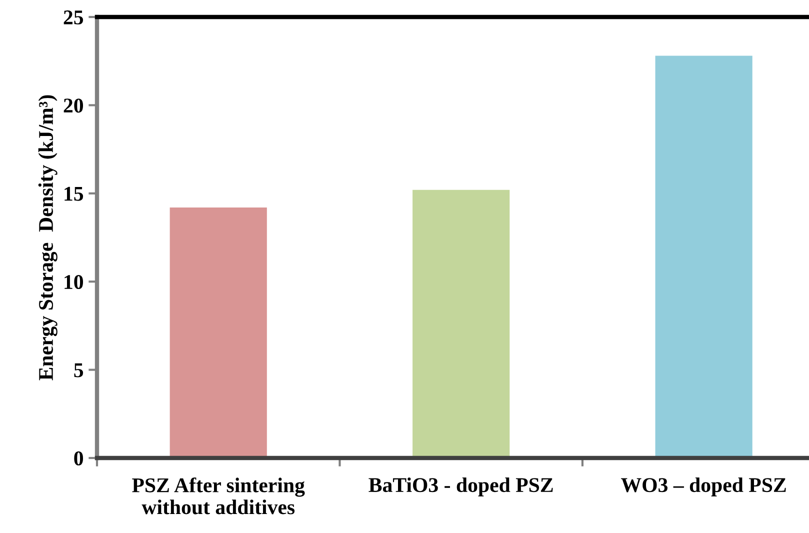  I want to click on y-tick-label: 5, so click(79, 370).